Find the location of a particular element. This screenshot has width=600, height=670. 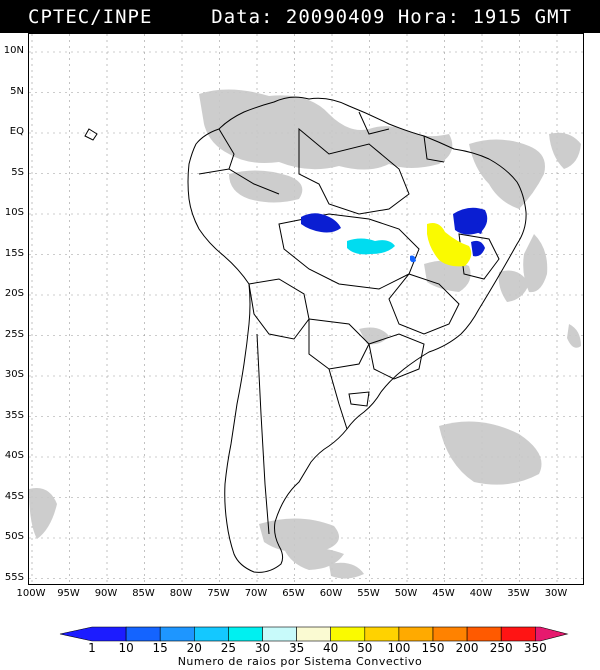

color-scale-value: 10 is located at coordinates (126, 648).